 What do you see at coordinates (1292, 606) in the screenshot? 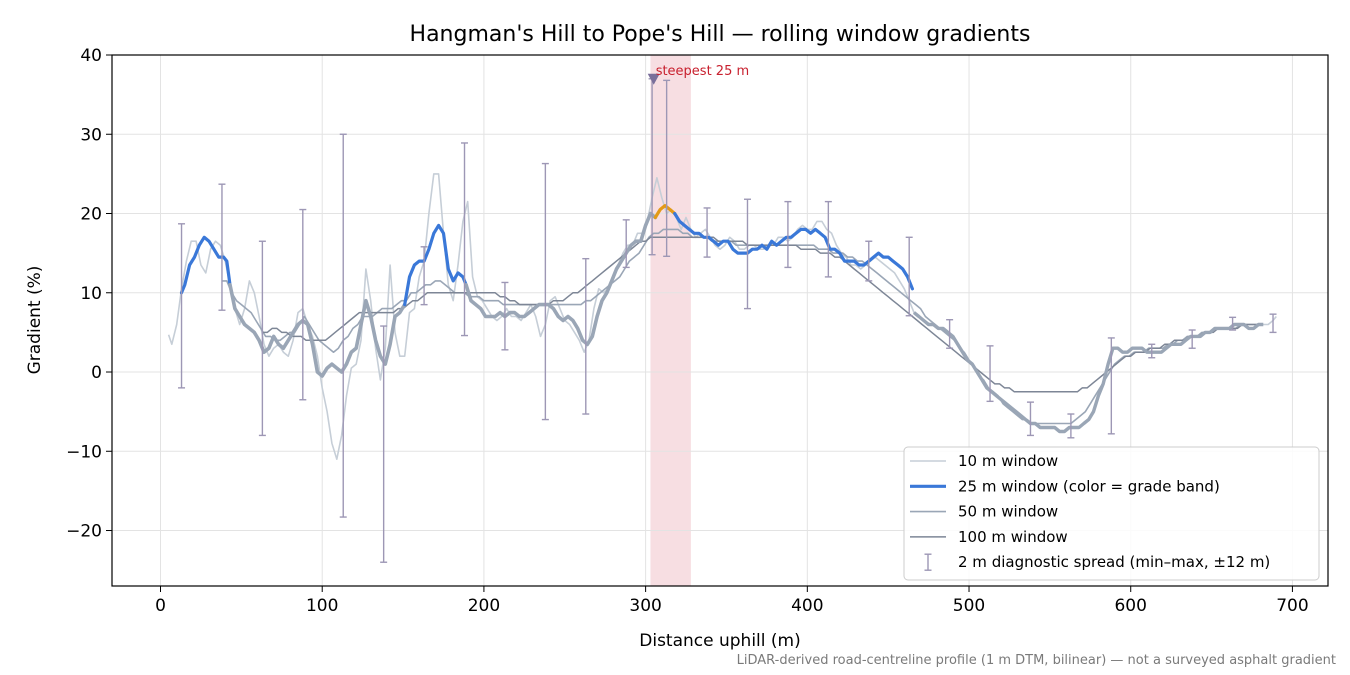
I see `x-tick-label: 700` at bounding box center [1292, 606].